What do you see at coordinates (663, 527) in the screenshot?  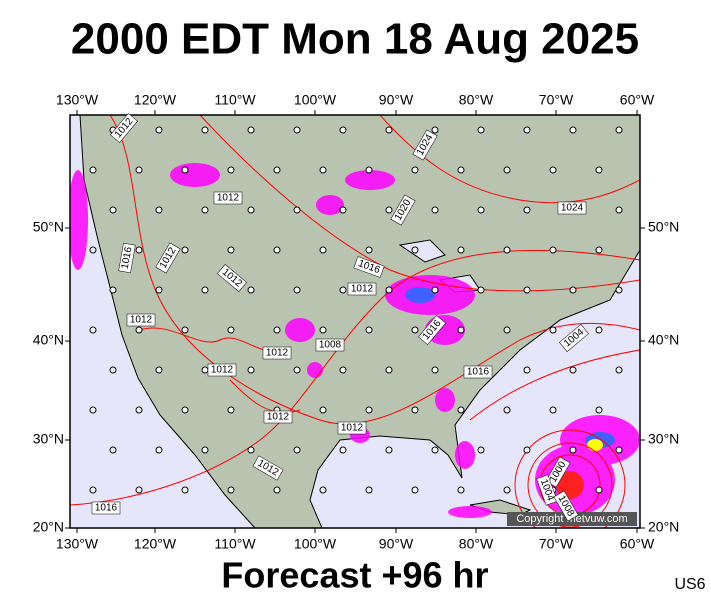 I see `right-lat-label: 20°N` at bounding box center [663, 527].